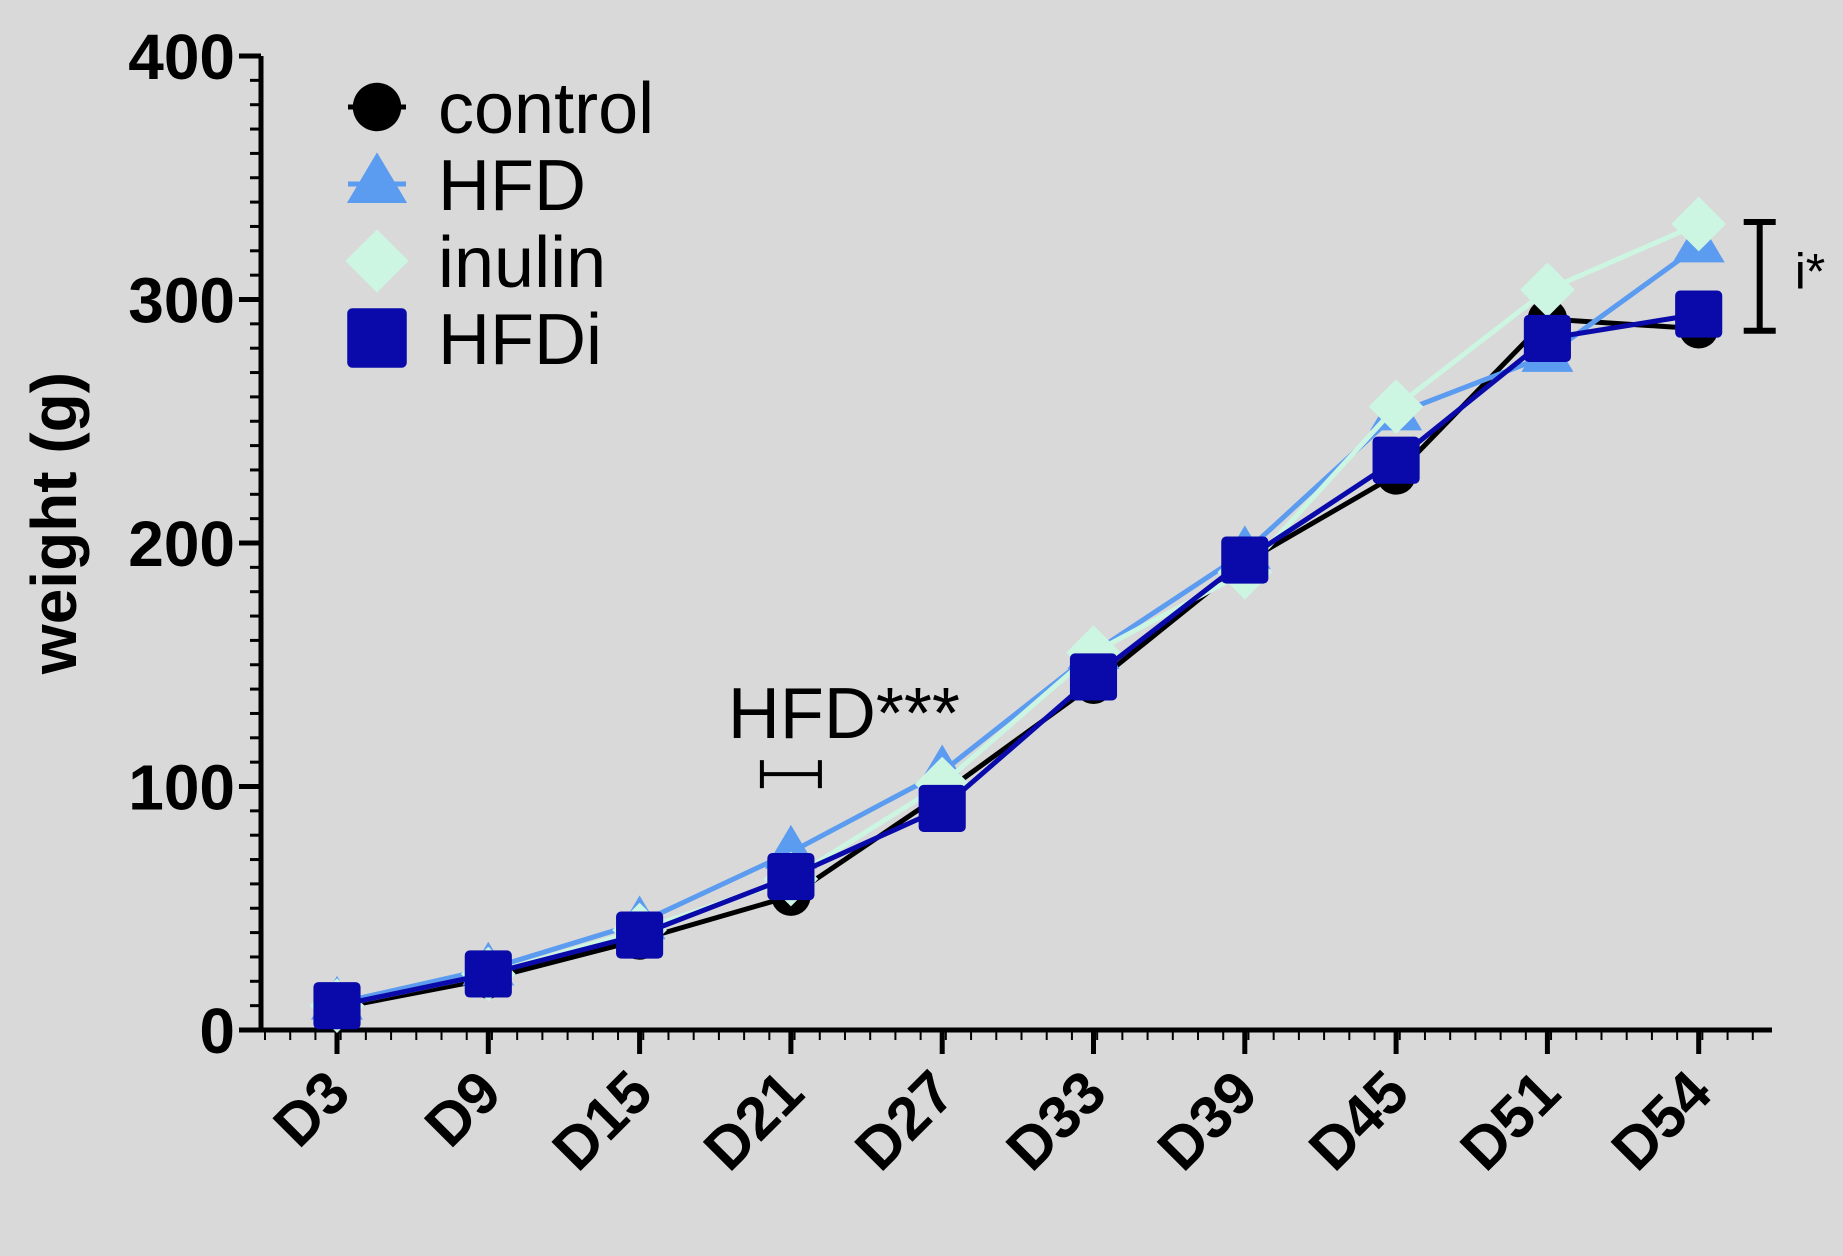 This screenshot has width=1843, height=1256. What do you see at coordinates (1207, 1120) in the screenshot?
I see `x-tick-label: D39` at bounding box center [1207, 1120].